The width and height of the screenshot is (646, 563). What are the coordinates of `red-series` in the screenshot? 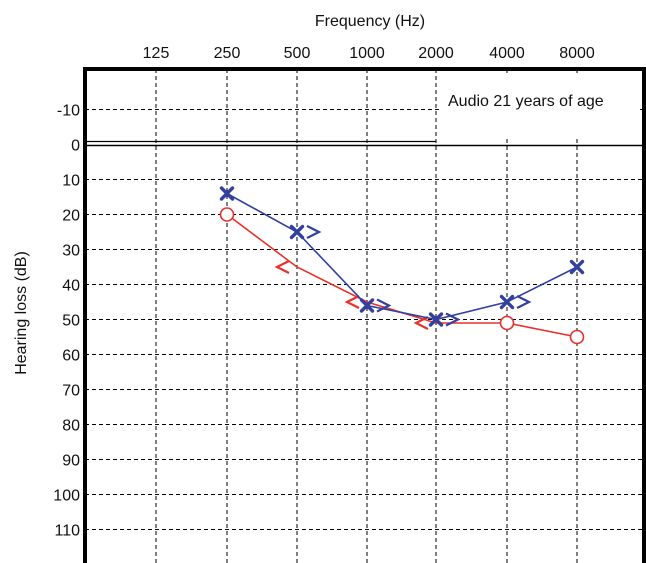 It's located at (402, 276).